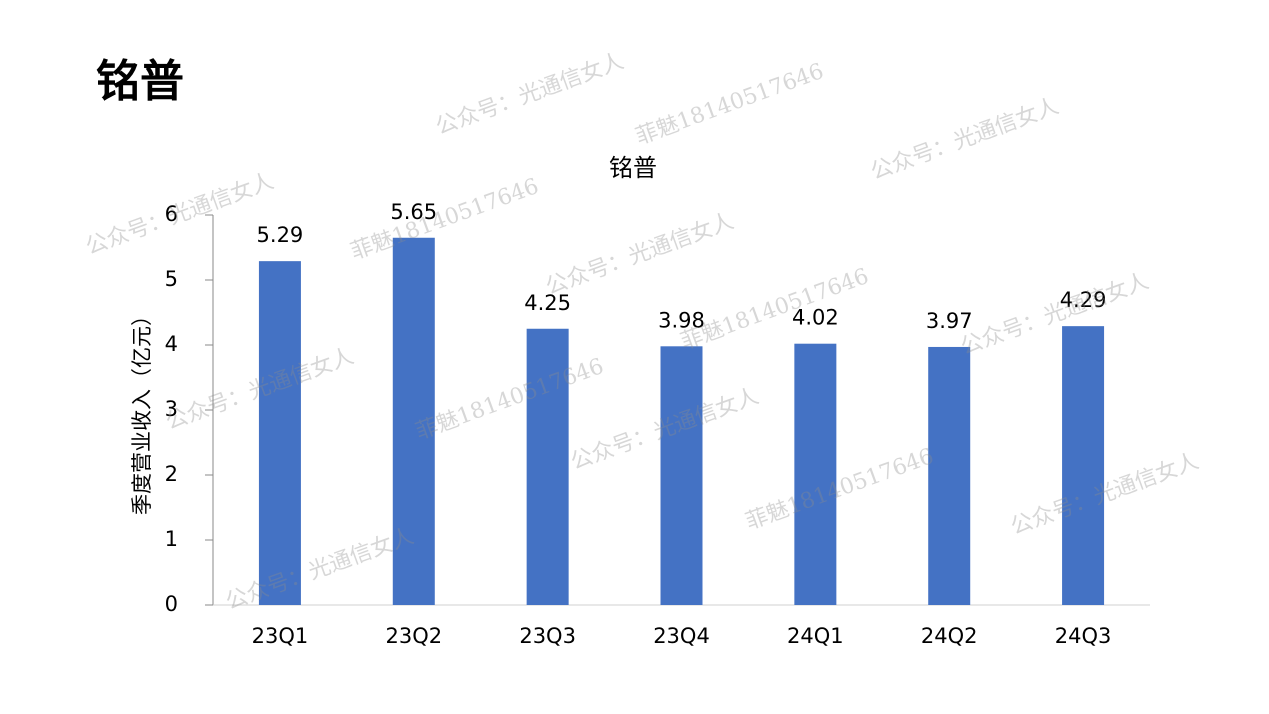  I want to click on data-label: 5.65, so click(413, 212).